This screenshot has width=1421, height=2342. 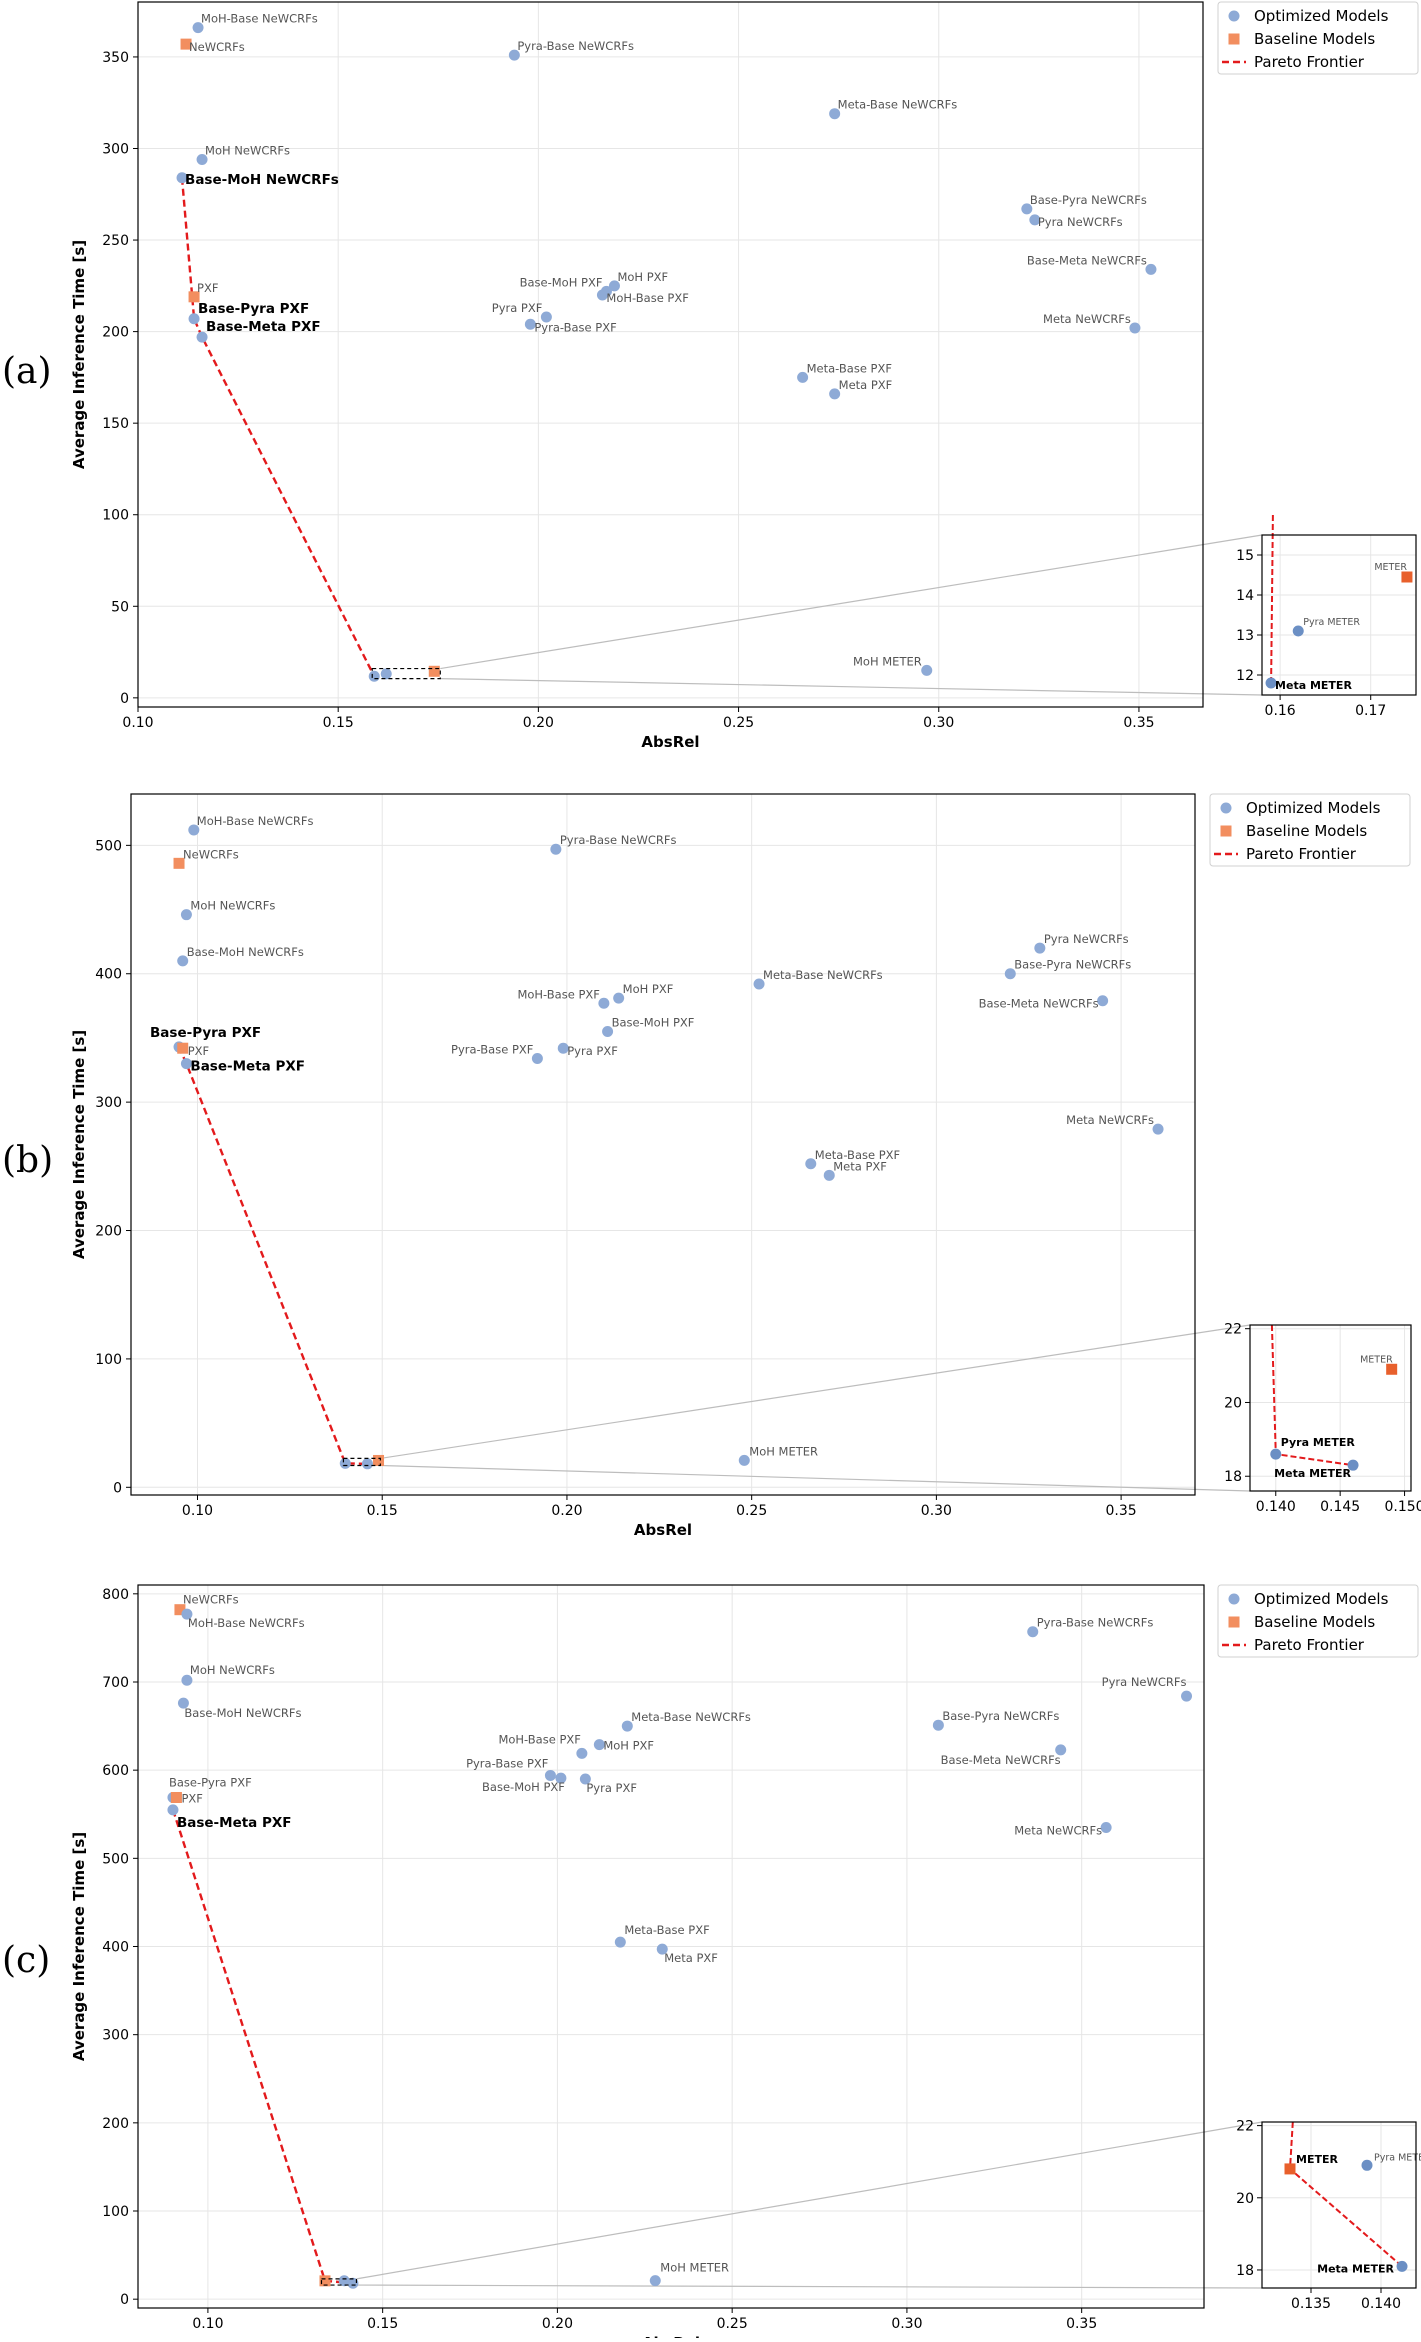 I want to click on inset-y-tick-label: 20, so click(x=1245, y=2199).